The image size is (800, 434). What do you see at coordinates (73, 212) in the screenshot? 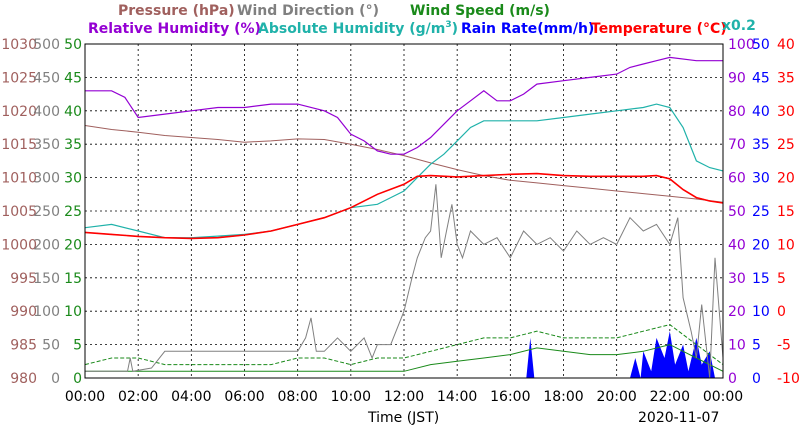
I see `y-tick-wind-speed: 25` at bounding box center [73, 212].